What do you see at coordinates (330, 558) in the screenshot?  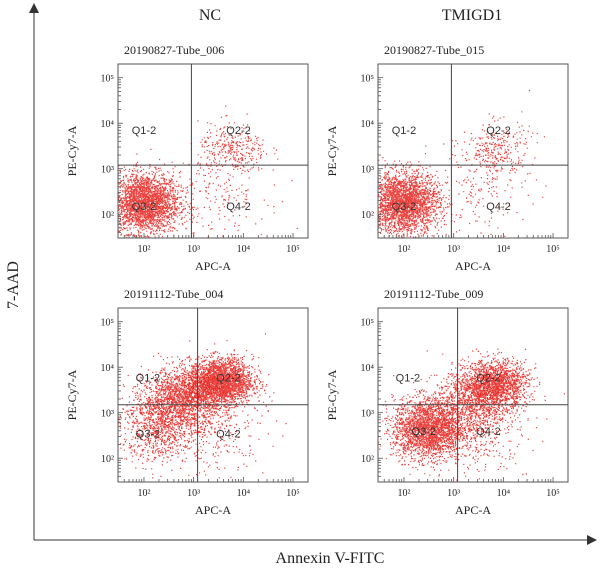 I see `outer-x-label: Annexin V-FITC` at bounding box center [330, 558].